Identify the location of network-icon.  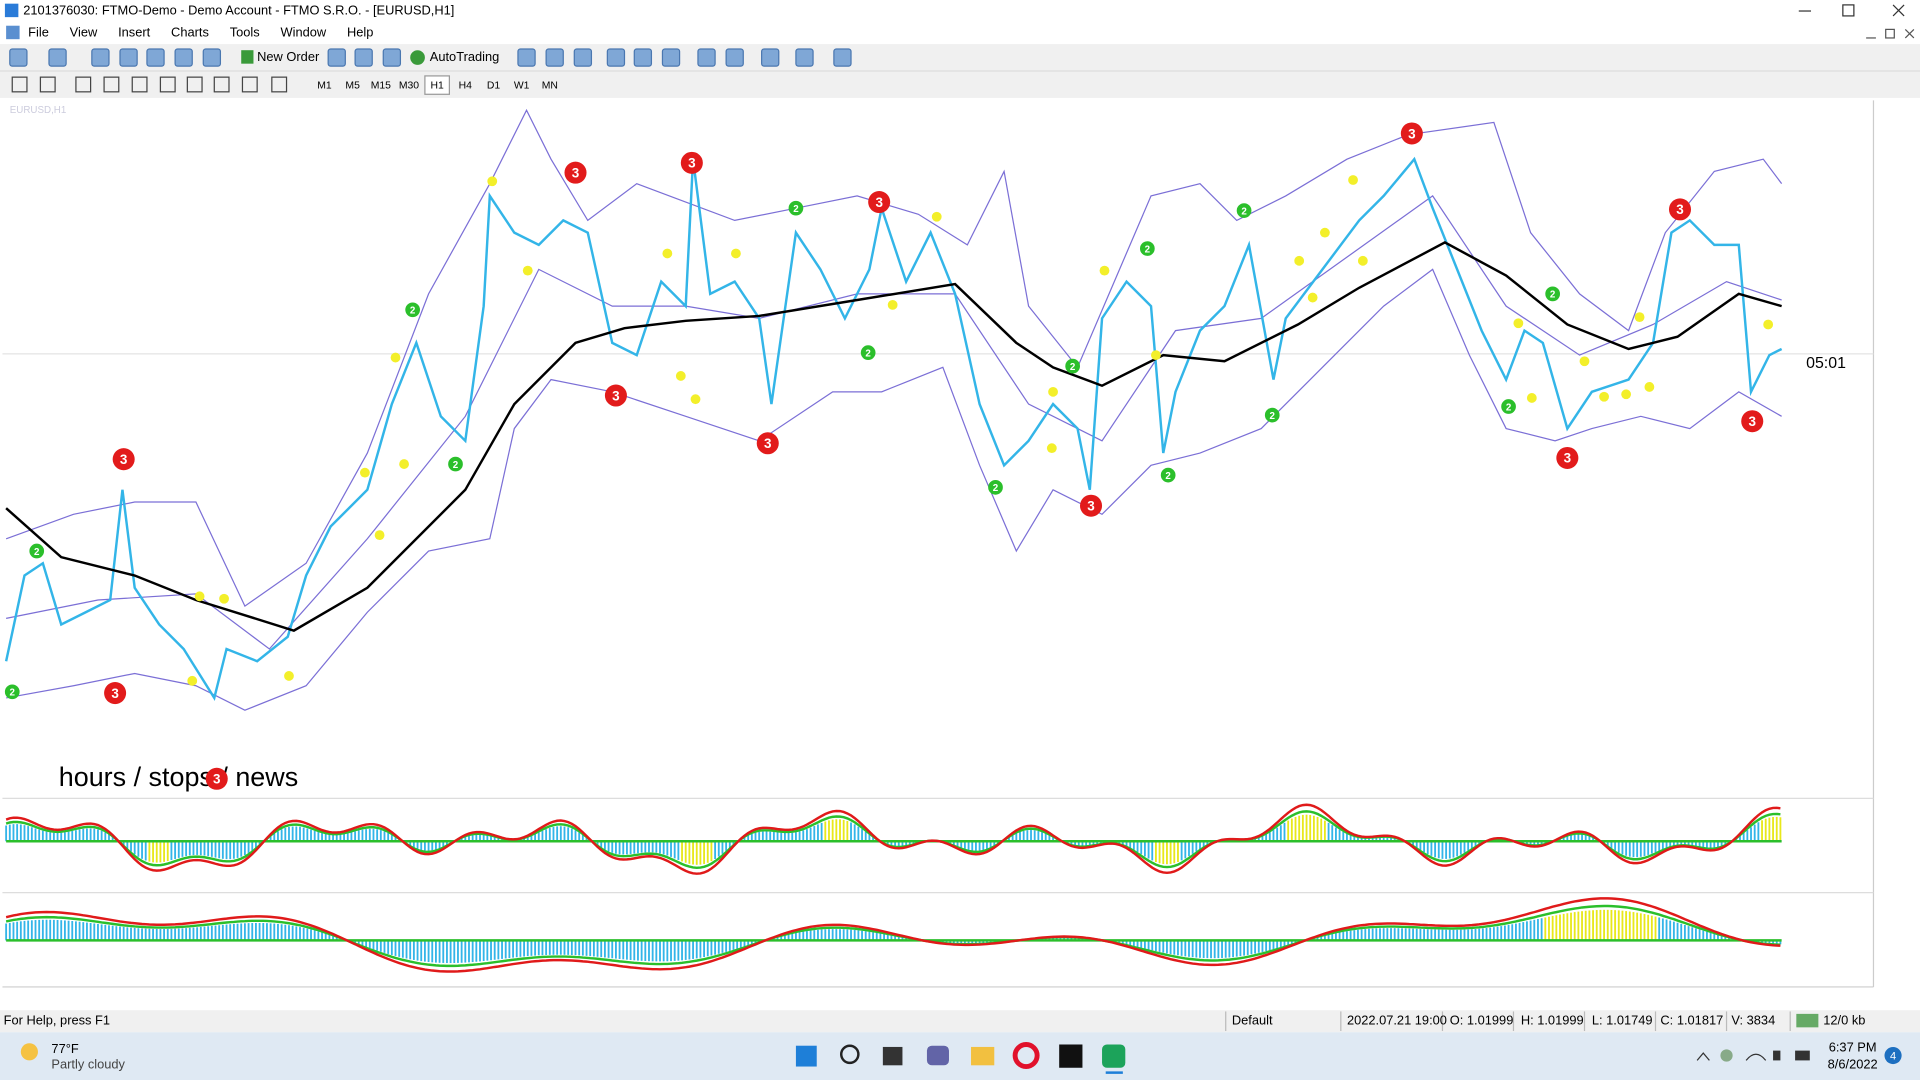
(1756, 1057).